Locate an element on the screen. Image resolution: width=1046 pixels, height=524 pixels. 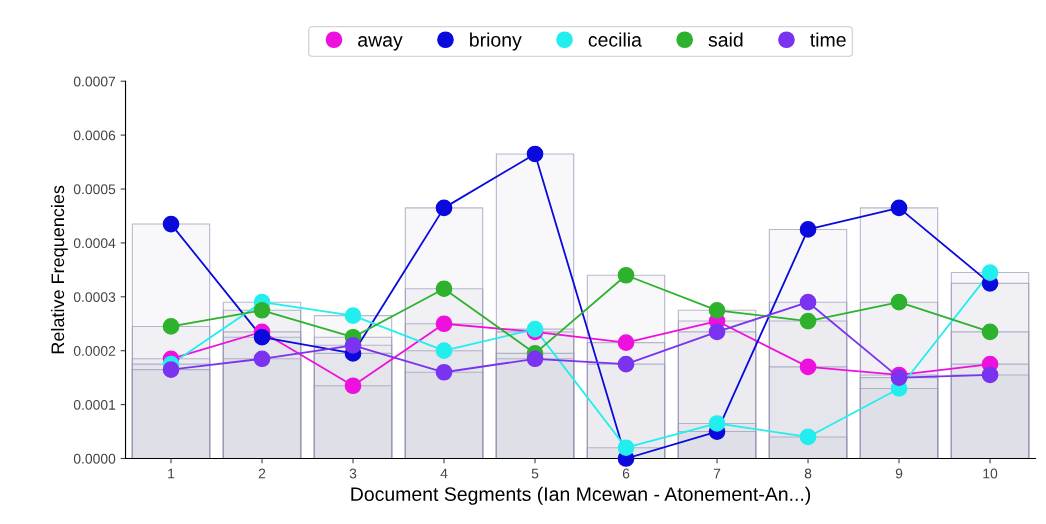
y-tick-label: 0.0002 is located at coordinates (94, 351).